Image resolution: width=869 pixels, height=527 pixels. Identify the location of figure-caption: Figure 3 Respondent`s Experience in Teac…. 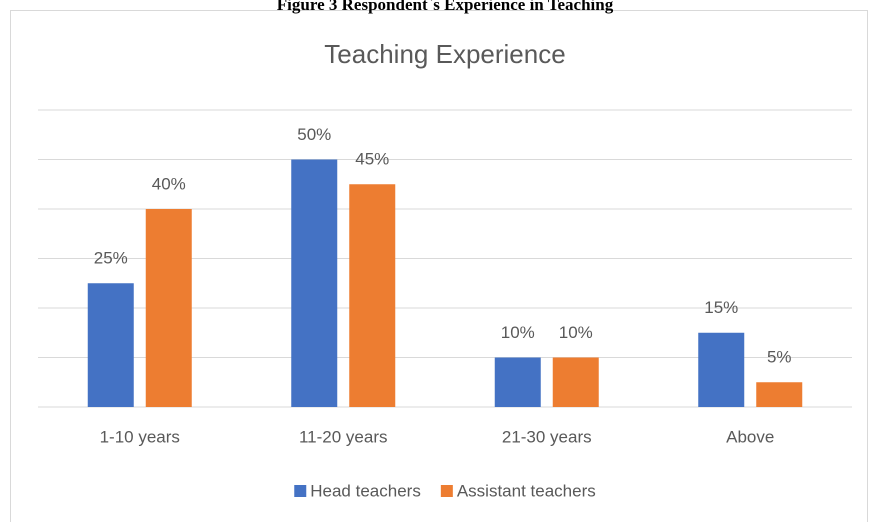
(445, 7).